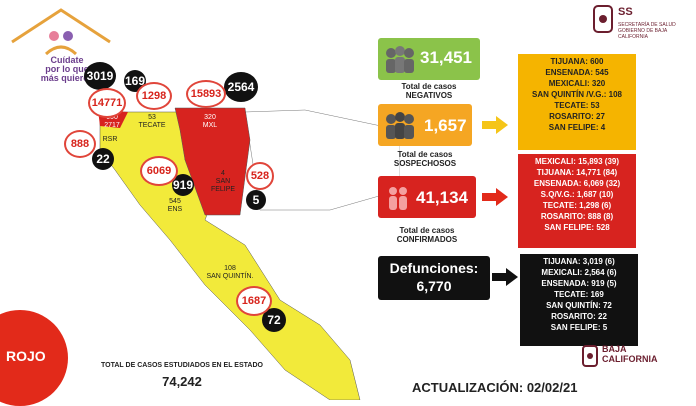 The image size is (696, 406). What do you see at coordinates (175, 205) in the screenshot?
I see `label-ensenada: 545 ENS` at bounding box center [175, 205].